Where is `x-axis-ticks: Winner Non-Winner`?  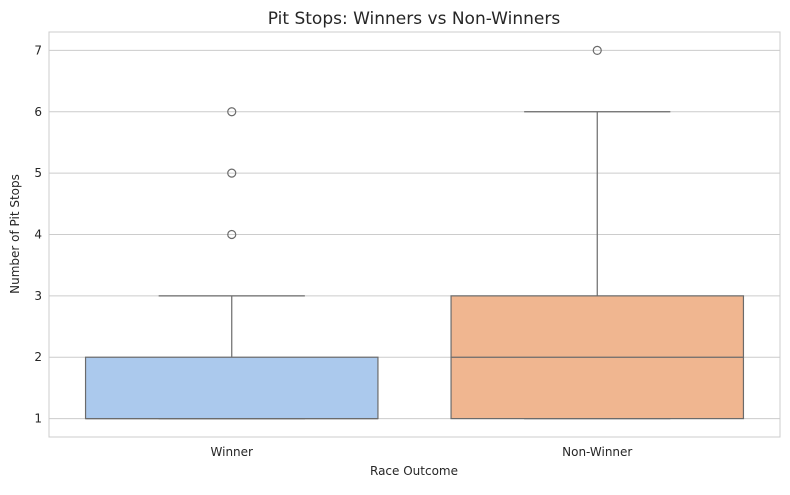
x-axis-ticks: Winner Non-Winner is located at coordinates (422, 452).